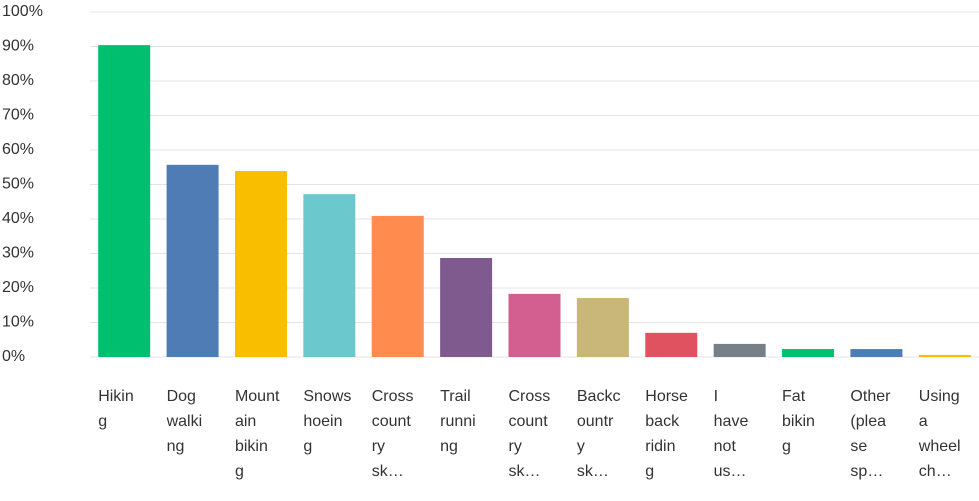 This screenshot has height=501, width=979. I want to click on y-tick-label: 60%, so click(18, 149).